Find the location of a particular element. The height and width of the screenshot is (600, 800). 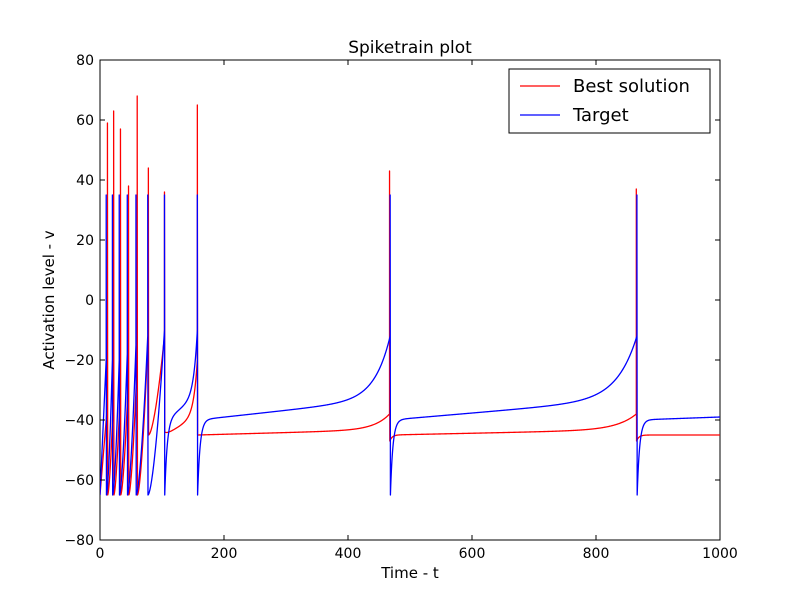

legend-label-best-solution: Best solution is located at coordinates (631, 86).